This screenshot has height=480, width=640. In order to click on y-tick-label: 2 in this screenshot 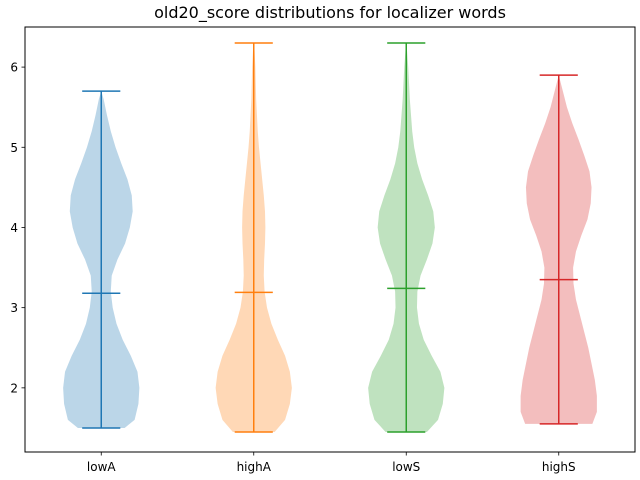, I will do `click(14, 388)`.